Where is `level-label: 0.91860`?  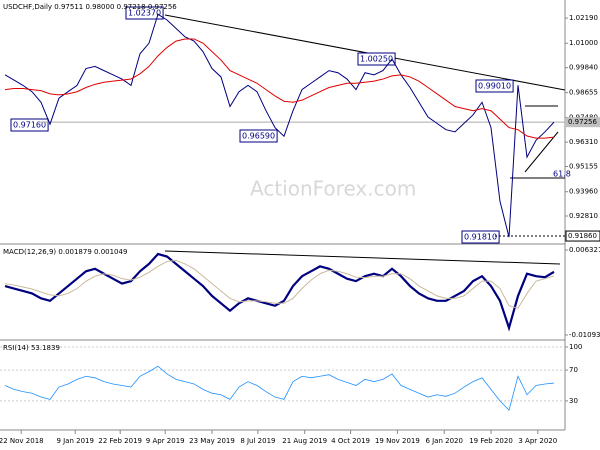 level-label: 0.91860 is located at coordinates (582, 236).